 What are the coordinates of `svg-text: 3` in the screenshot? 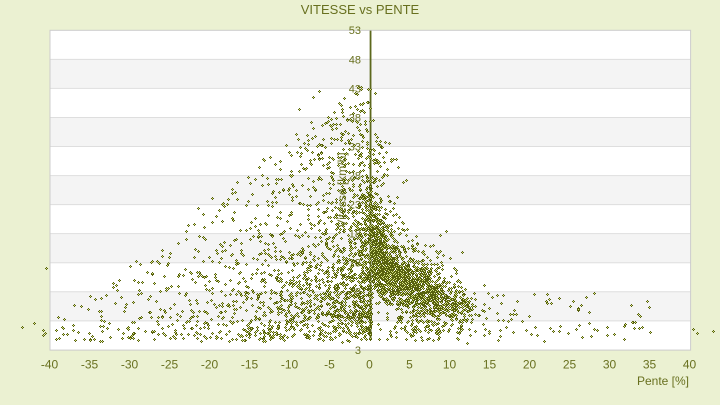 It's located at (358, 351).